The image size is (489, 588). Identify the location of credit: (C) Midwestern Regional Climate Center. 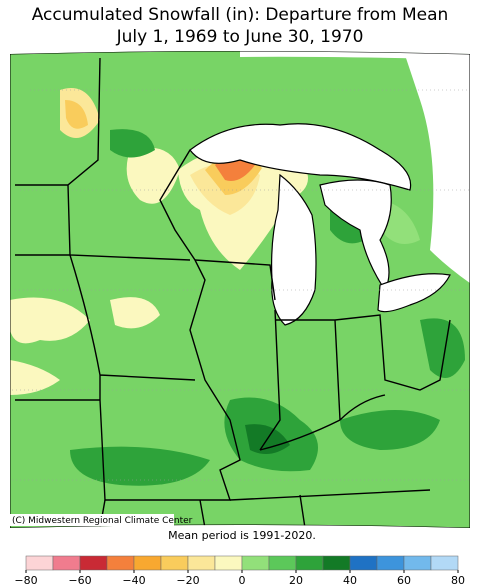
(102, 521).